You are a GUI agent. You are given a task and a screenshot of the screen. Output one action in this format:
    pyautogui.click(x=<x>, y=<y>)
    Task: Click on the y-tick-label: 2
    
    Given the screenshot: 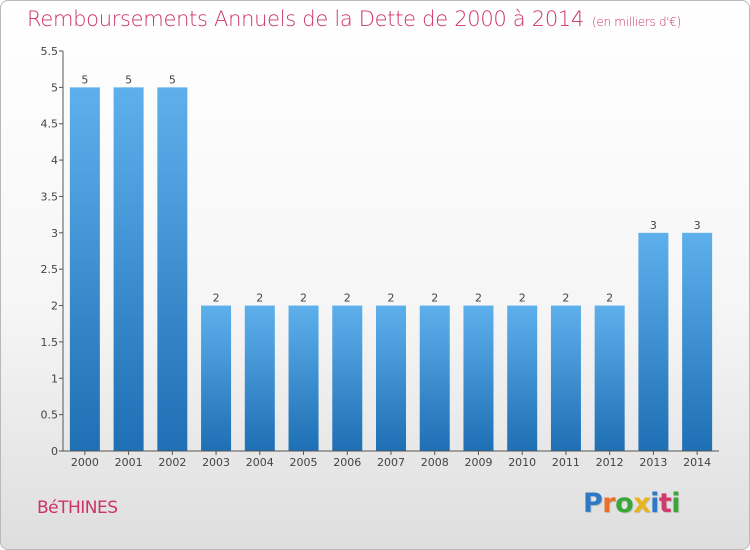 What is the action you would take?
    pyautogui.click(x=54, y=306)
    